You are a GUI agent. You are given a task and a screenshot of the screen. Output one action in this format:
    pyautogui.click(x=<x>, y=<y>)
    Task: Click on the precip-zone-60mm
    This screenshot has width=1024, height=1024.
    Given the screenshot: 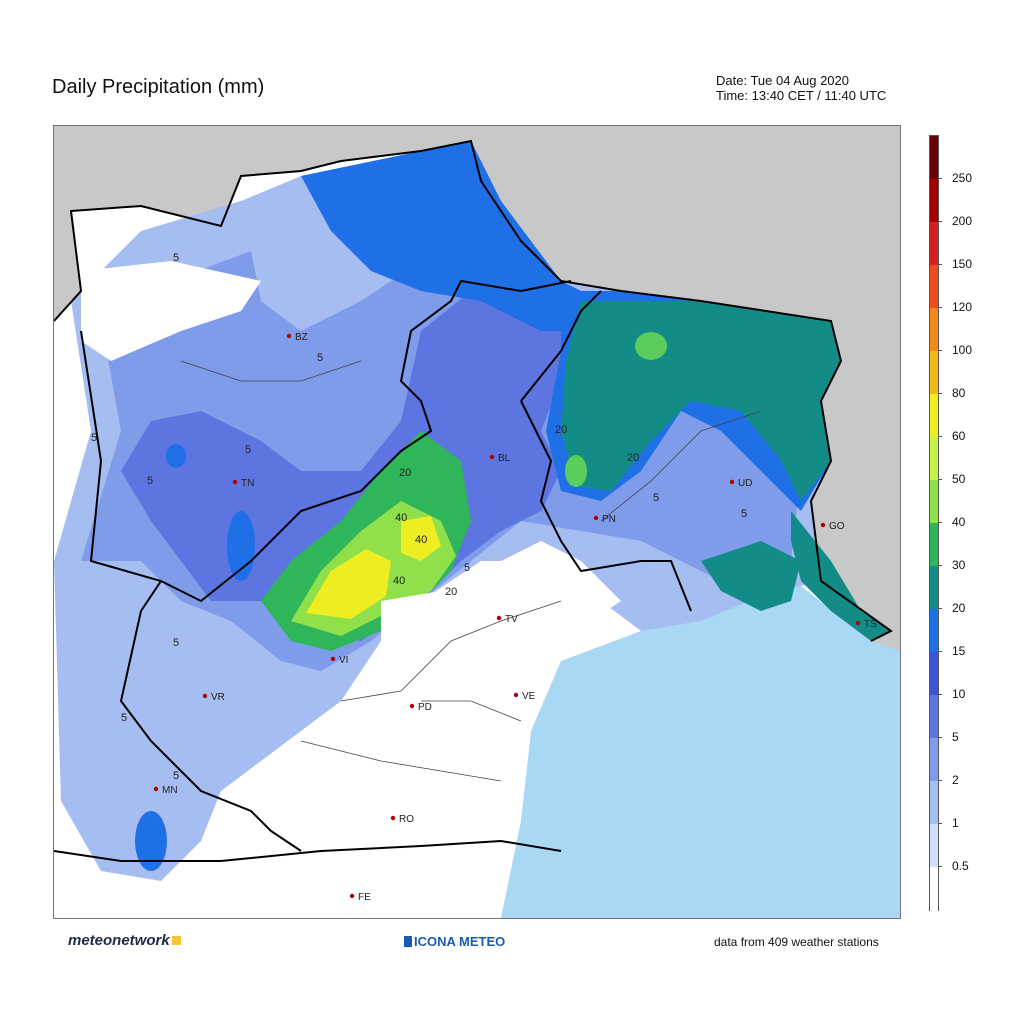 What is the action you would take?
    pyautogui.click(x=348, y=584)
    